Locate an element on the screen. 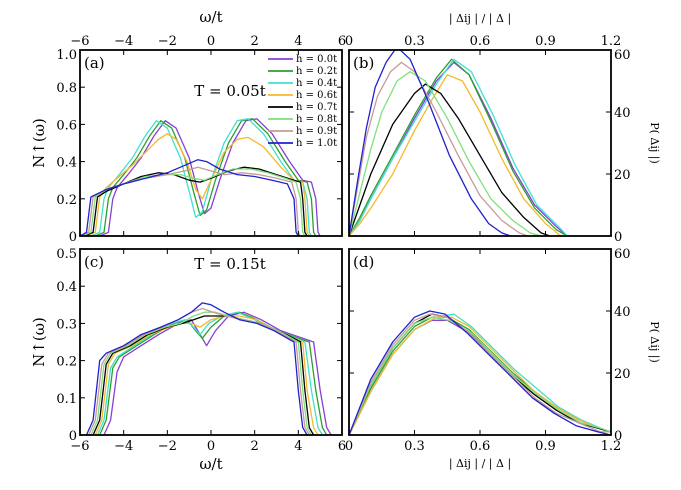  legend-entry: h = 0.8t is located at coordinates (316, 119).